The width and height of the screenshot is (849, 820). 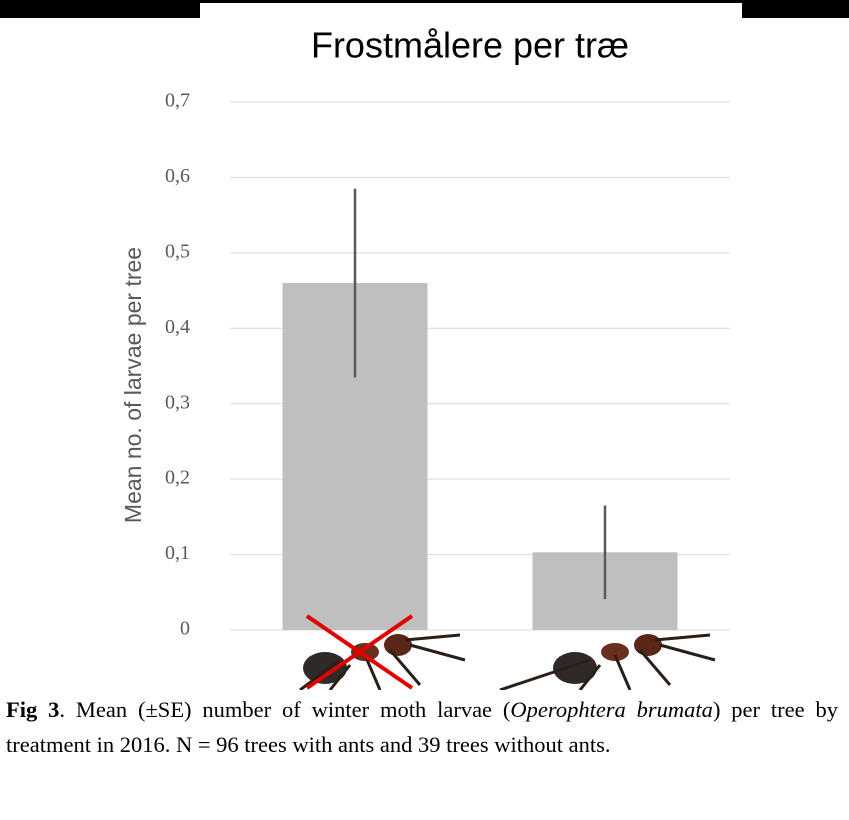 I want to click on caption-species: Operophtera brumata, so click(x=611, y=709).